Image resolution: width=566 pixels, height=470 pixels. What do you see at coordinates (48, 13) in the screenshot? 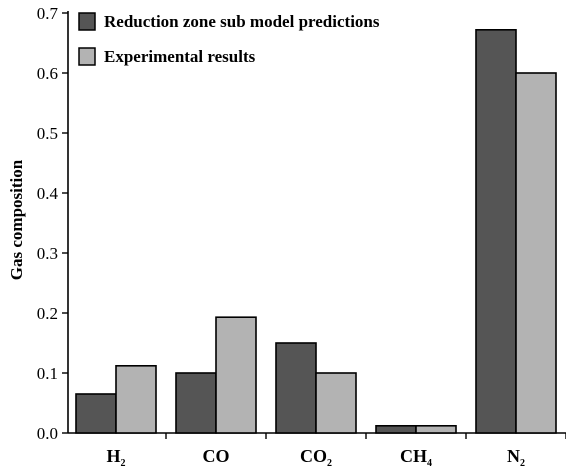
I see `y-tick-label: 0.7` at bounding box center [48, 13].